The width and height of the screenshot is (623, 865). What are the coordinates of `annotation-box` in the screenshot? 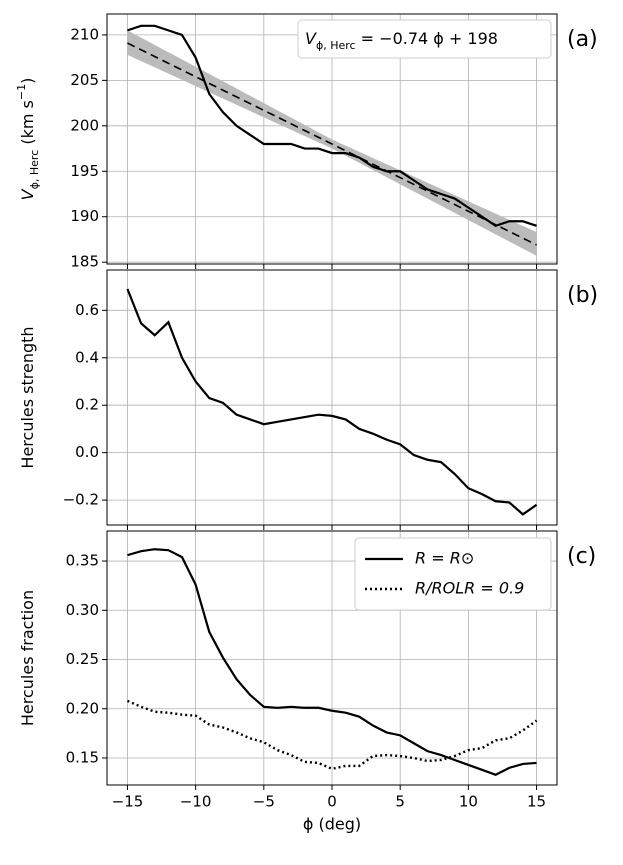 It's located at (424, 39).